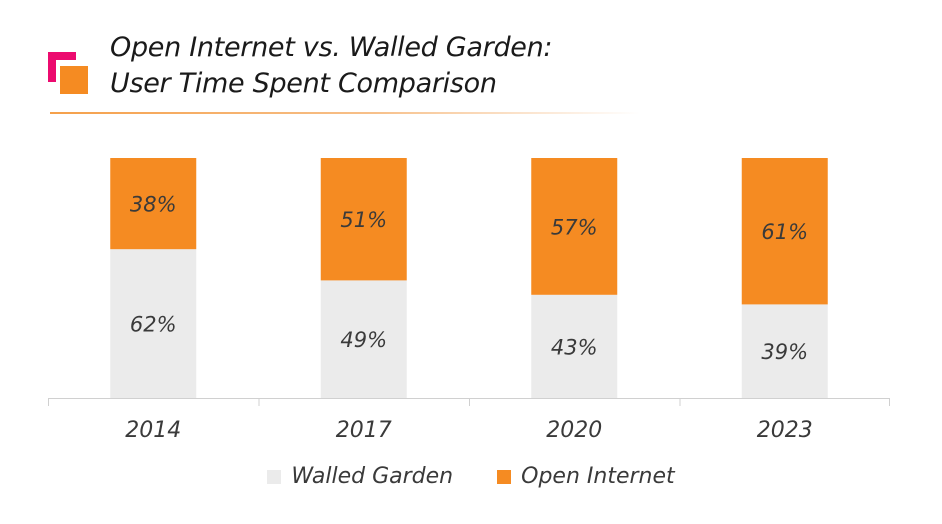 The height and width of the screenshot is (524, 942). I want to click on legend-label-walled-garden: Walled Garden, so click(372, 476).